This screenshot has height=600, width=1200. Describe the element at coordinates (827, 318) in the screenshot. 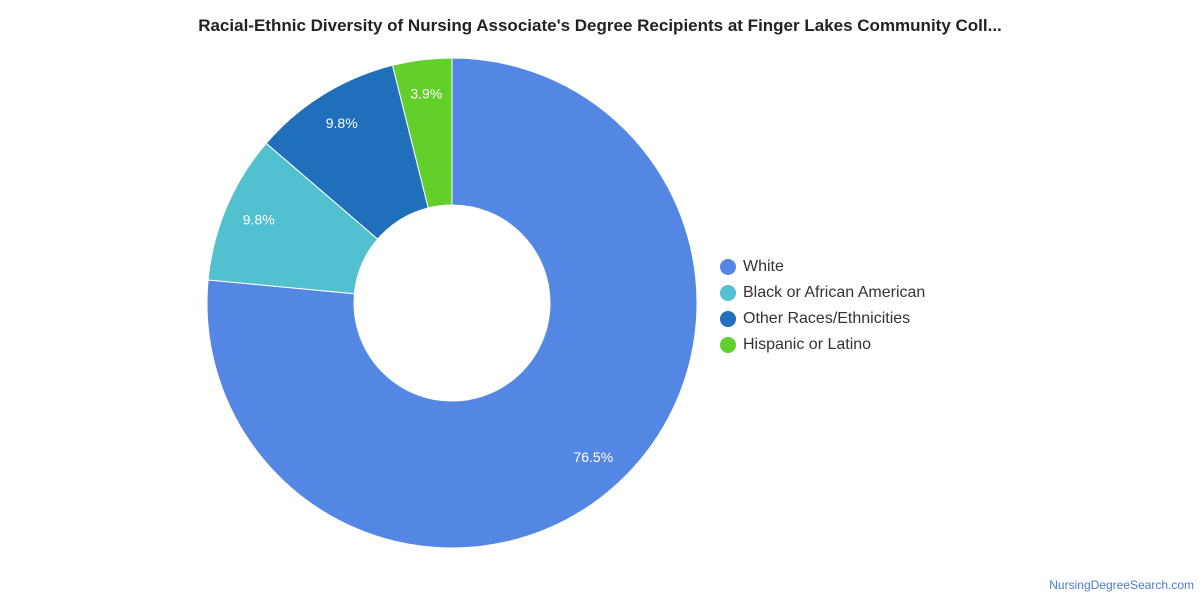

I see `legend-label: Other Races/Ethnicities` at that location.